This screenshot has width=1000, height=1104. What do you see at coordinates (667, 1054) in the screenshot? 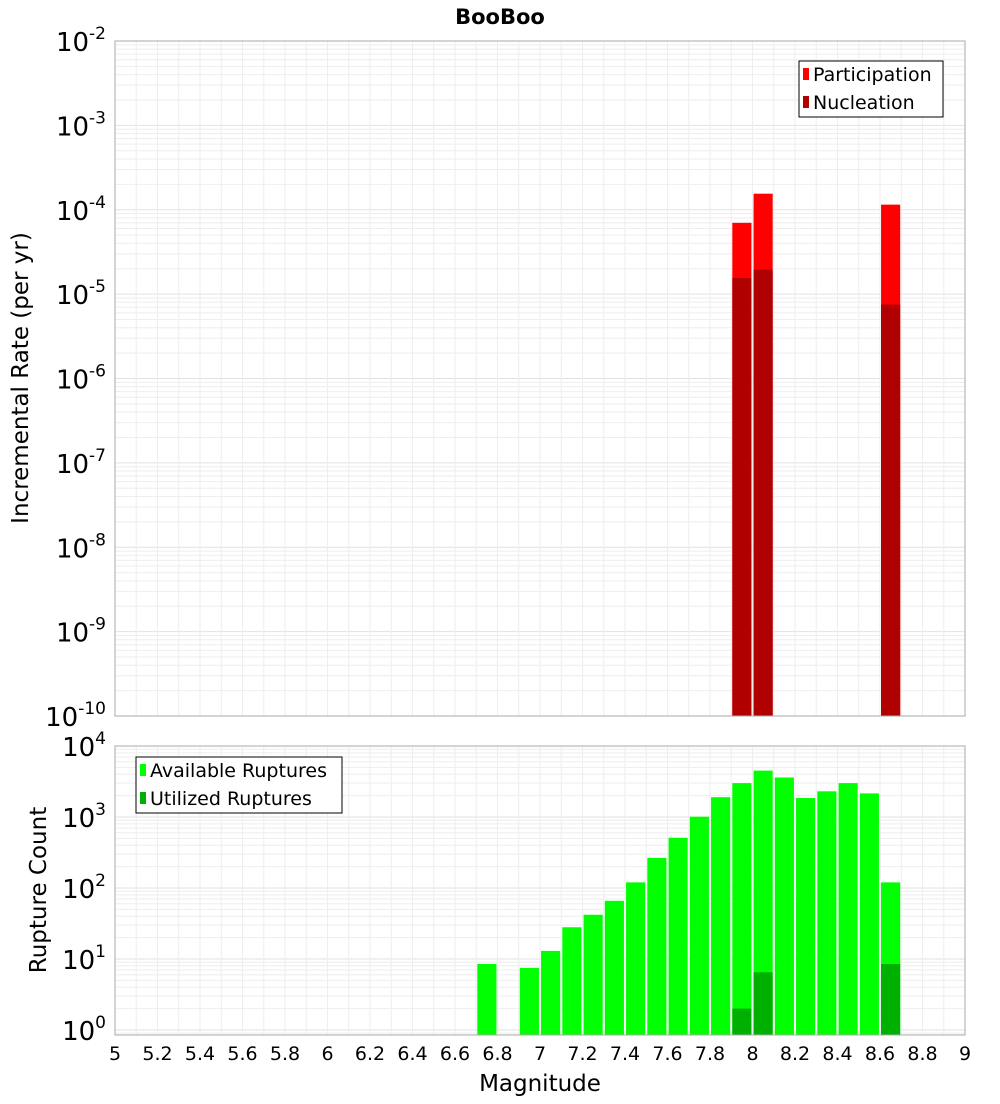
I see `x-tick-label: 7.6` at bounding box center [667, 1054].